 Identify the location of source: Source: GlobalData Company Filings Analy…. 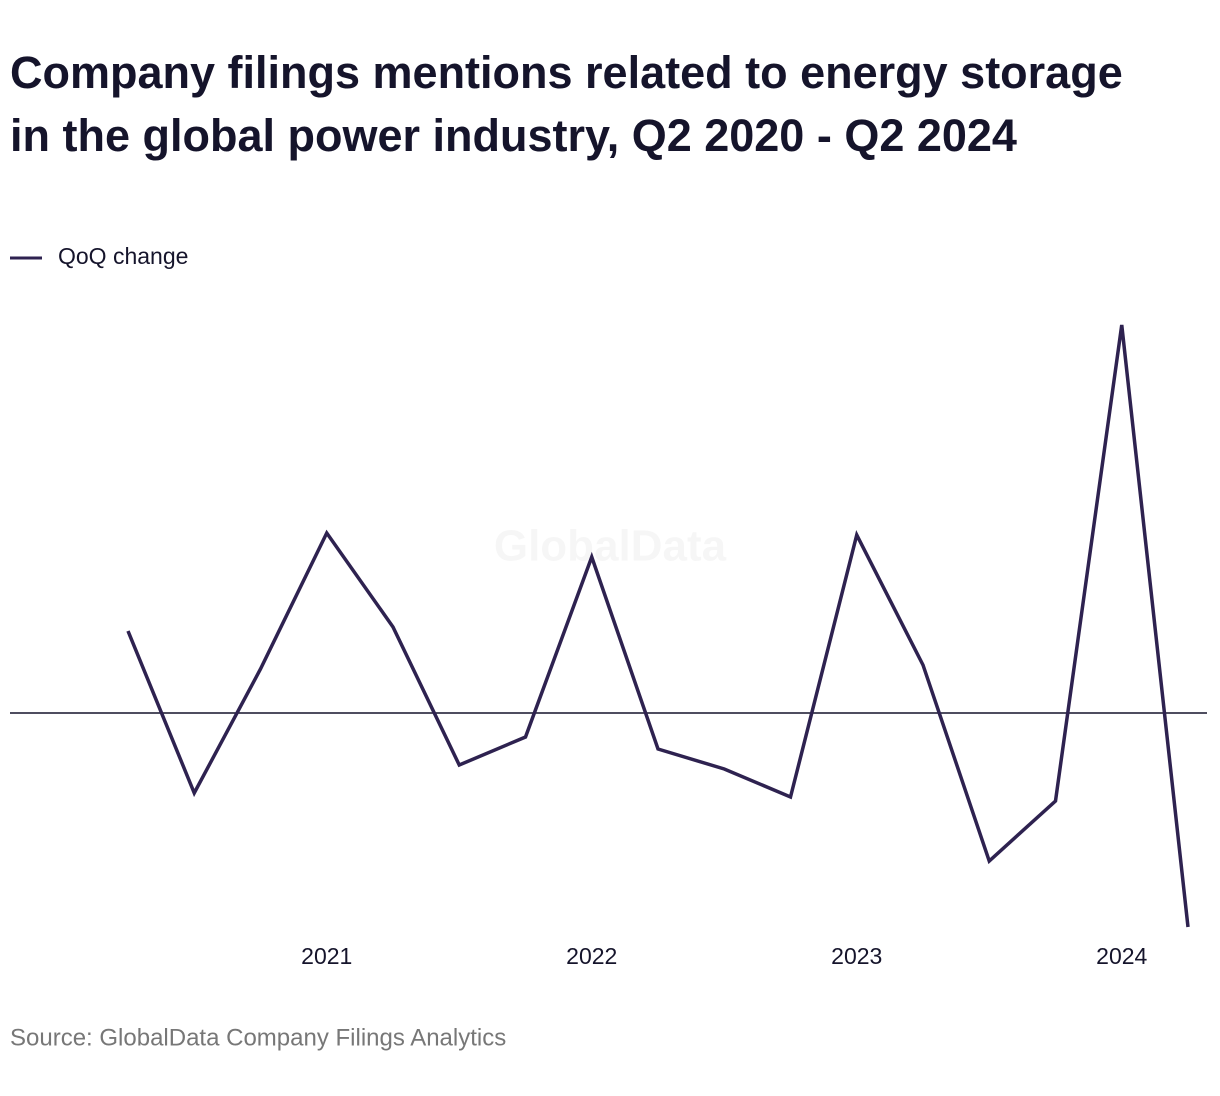
(258, 1037).